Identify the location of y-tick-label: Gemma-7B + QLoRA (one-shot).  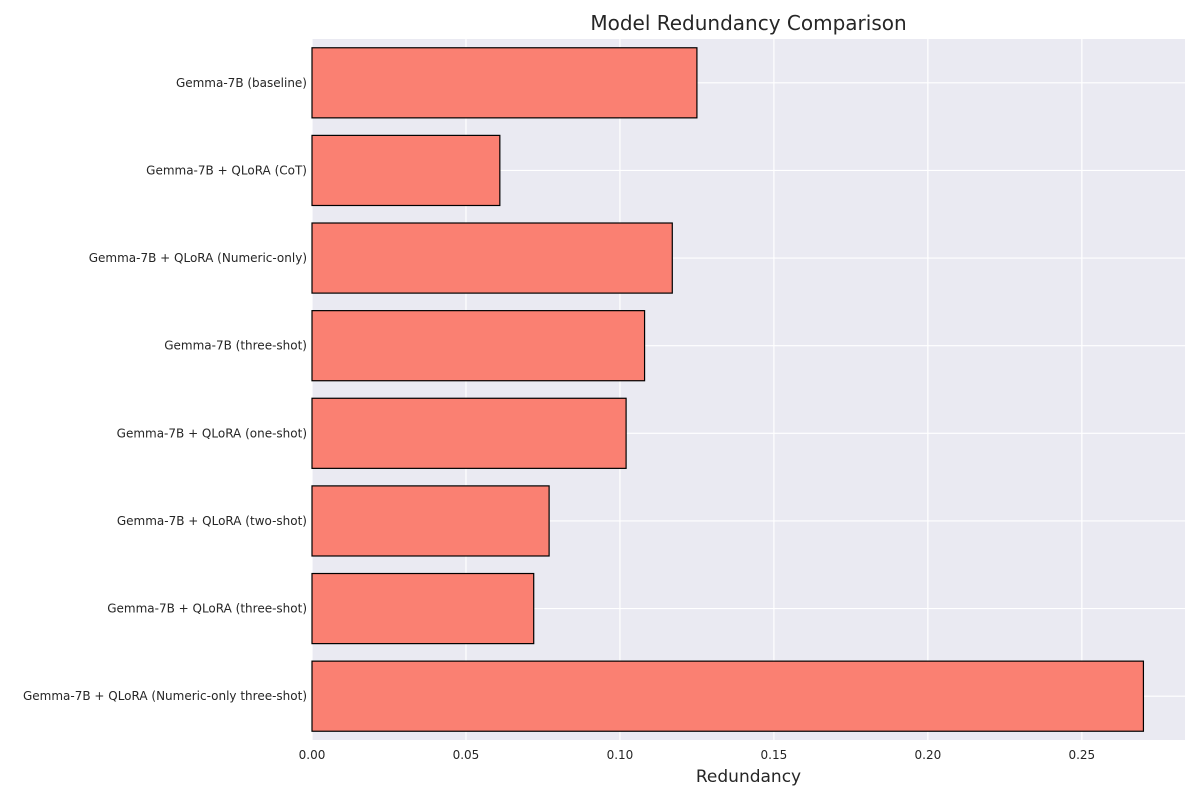
(212, 433).